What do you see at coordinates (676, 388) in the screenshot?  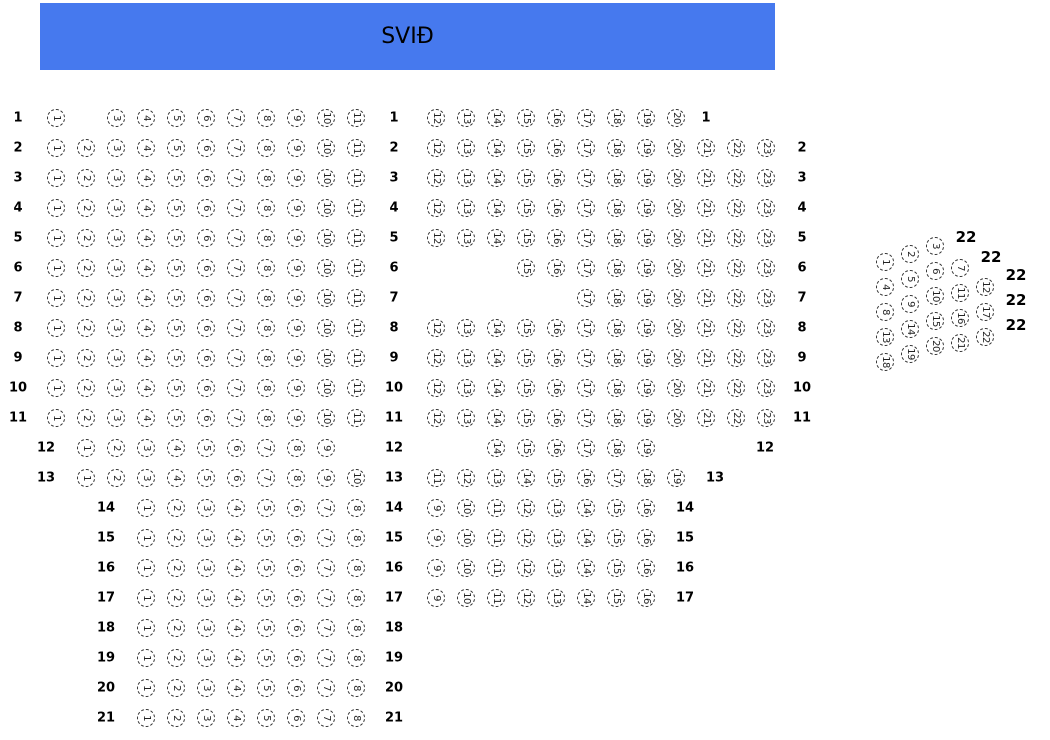 I see `seat-row10-20: 20` at bounding box center [676, 388].